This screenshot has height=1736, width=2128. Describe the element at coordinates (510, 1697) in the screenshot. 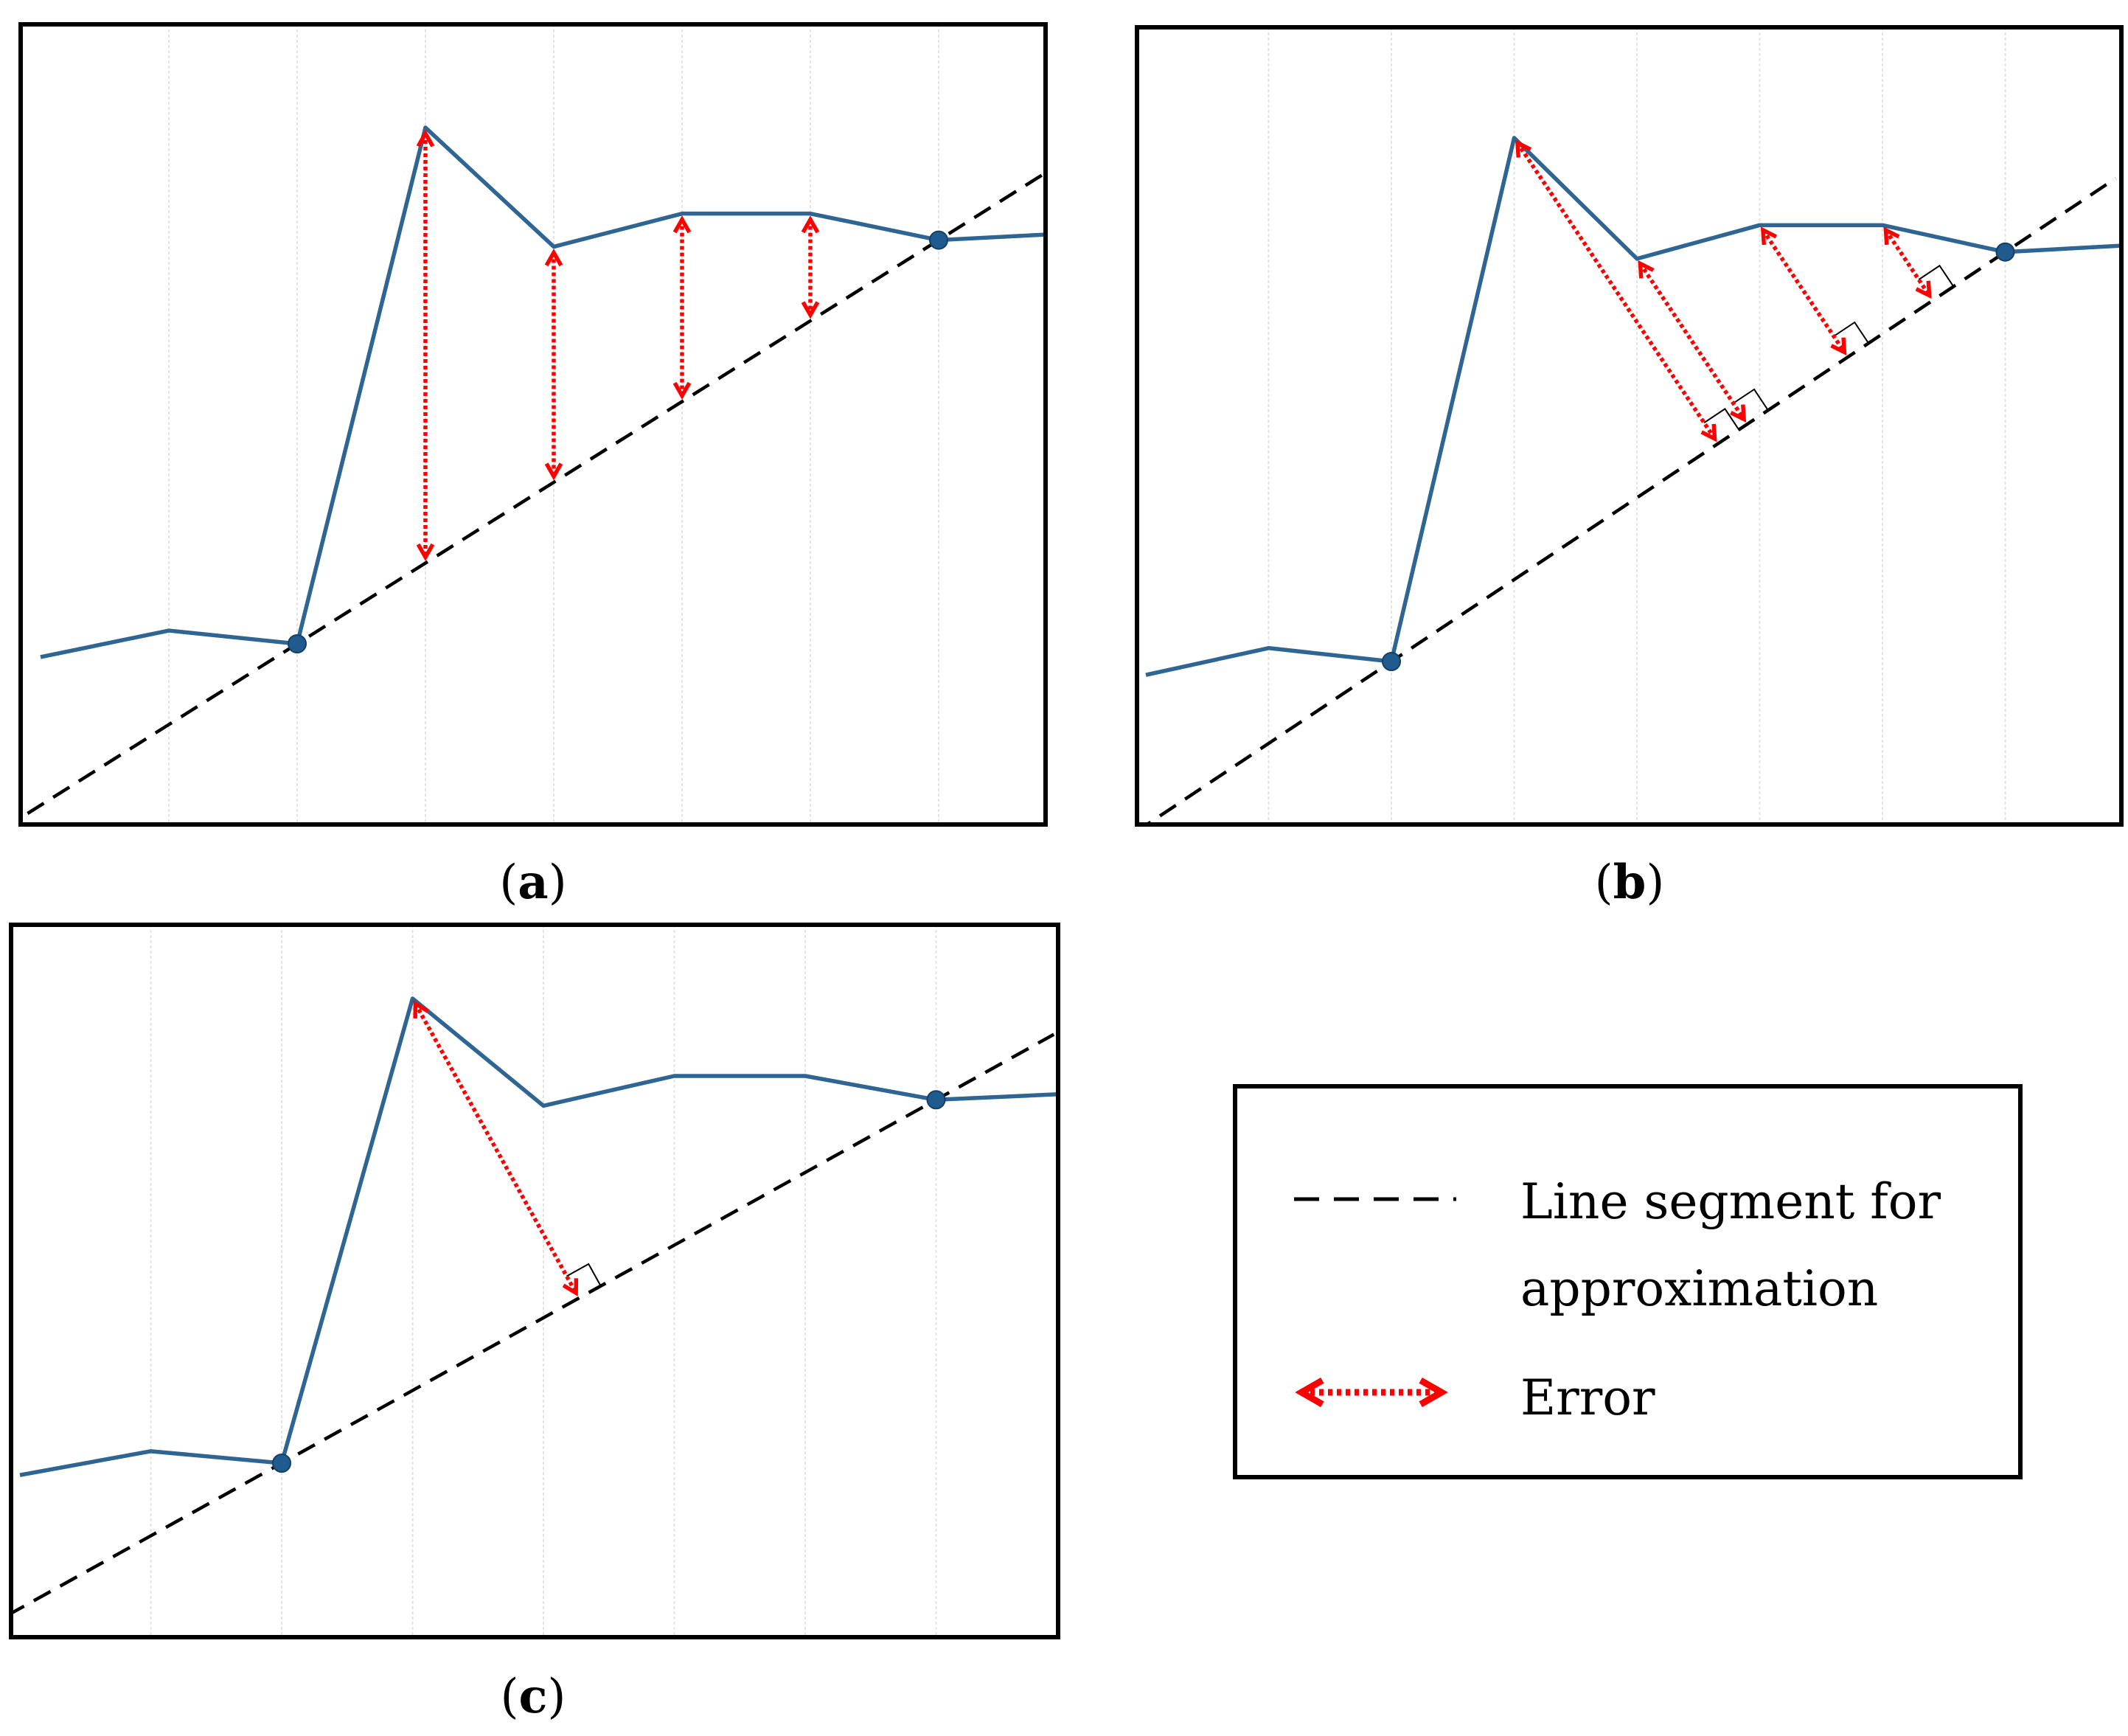

I see `panel-c-caption-open: (` at that location.